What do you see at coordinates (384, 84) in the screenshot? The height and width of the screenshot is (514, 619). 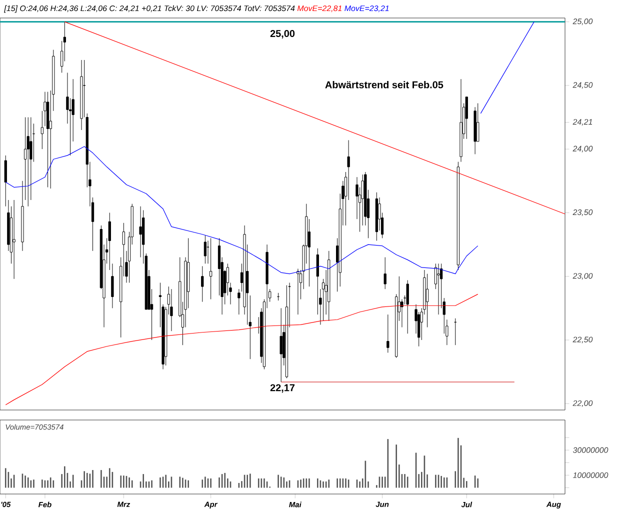 I see `annotation: Abwärtstrend seit Feb.05` at bounding box center [384, 84].